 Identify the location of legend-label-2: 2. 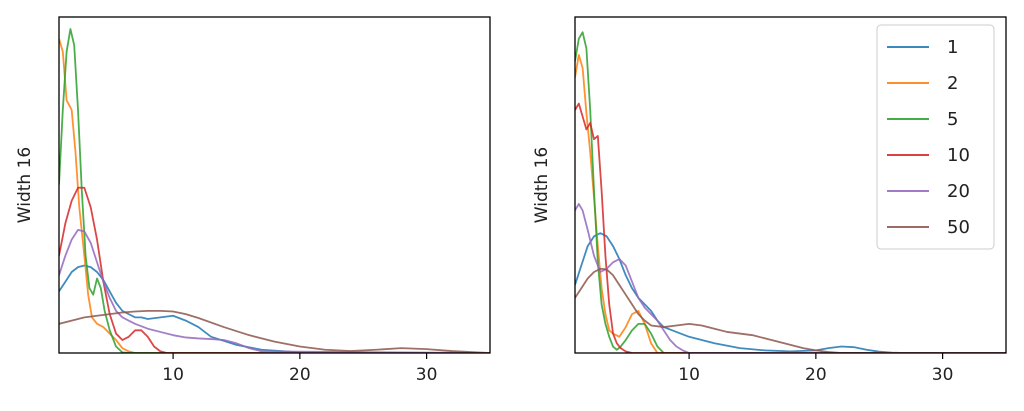
(952, 83).